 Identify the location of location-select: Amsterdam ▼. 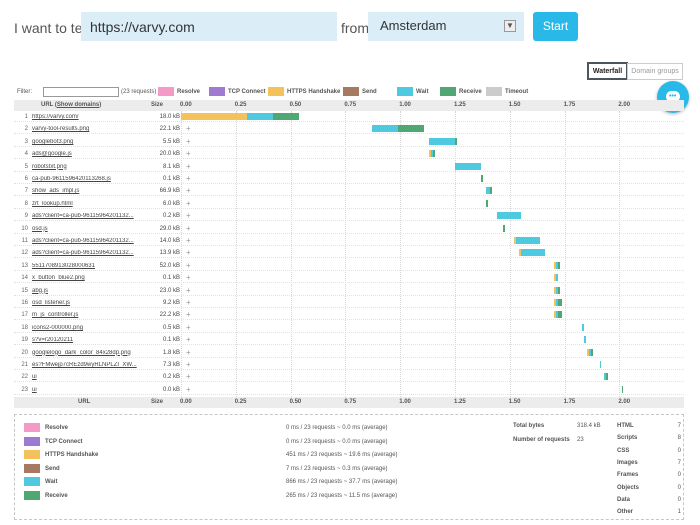
(446, 26).